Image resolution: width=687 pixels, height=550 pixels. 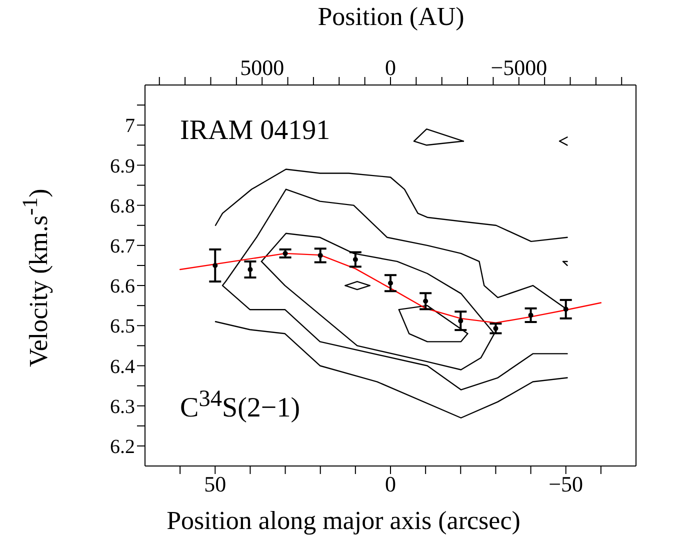 I want to click on x-axis-title: Position along major axis (arcsec), so click(x=344, y=521).